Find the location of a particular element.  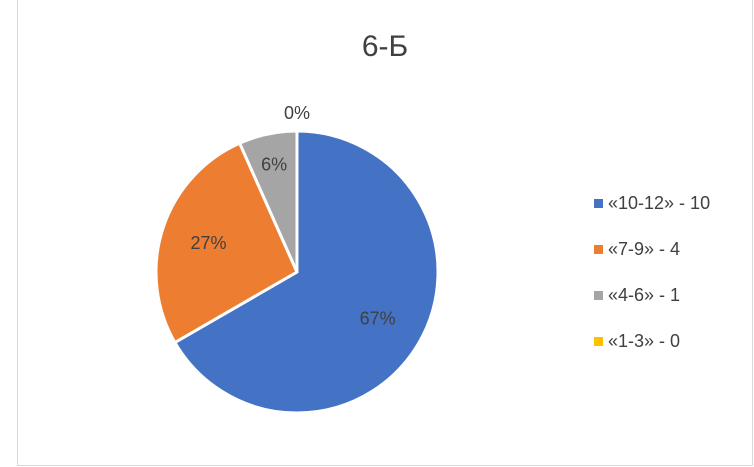

slice-data-label: 0% is located at coordinates (297, 113).